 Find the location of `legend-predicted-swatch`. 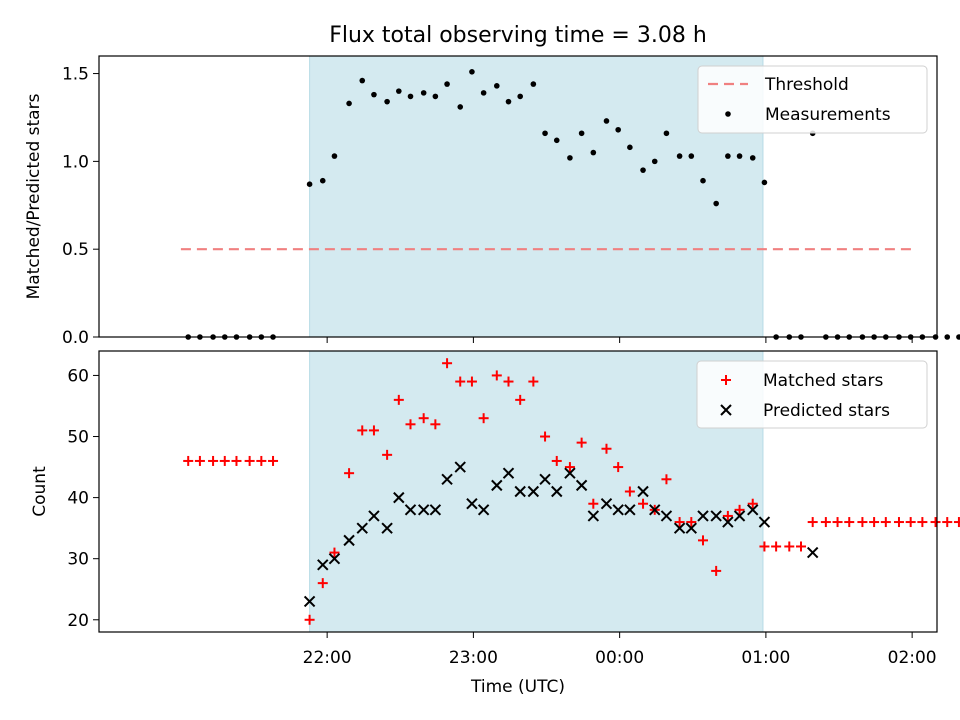

legend-predicted-swatch is located at coordinates (726, 410).